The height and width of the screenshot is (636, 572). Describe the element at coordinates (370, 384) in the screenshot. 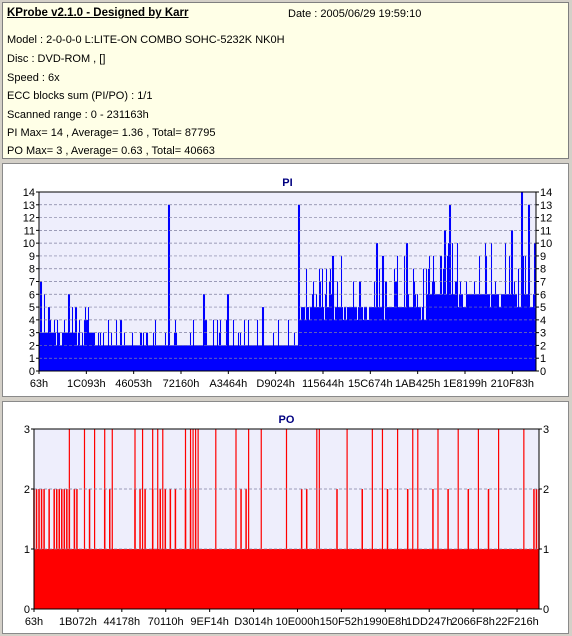

I see `x-tick-label: 15C674h` at that location.